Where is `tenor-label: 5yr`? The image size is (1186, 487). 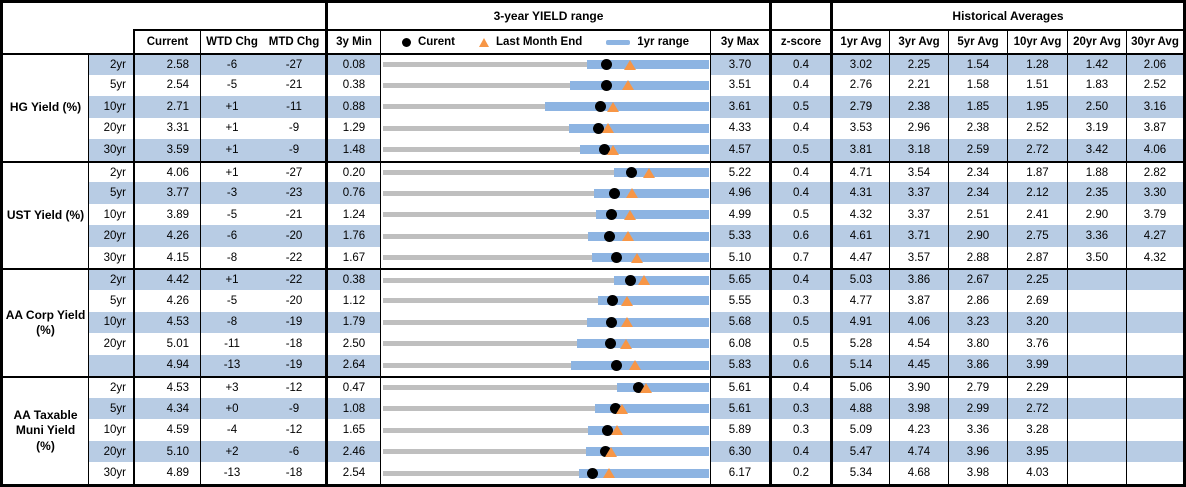 tenor-label: 5yr is located at coordinates (110, 193).